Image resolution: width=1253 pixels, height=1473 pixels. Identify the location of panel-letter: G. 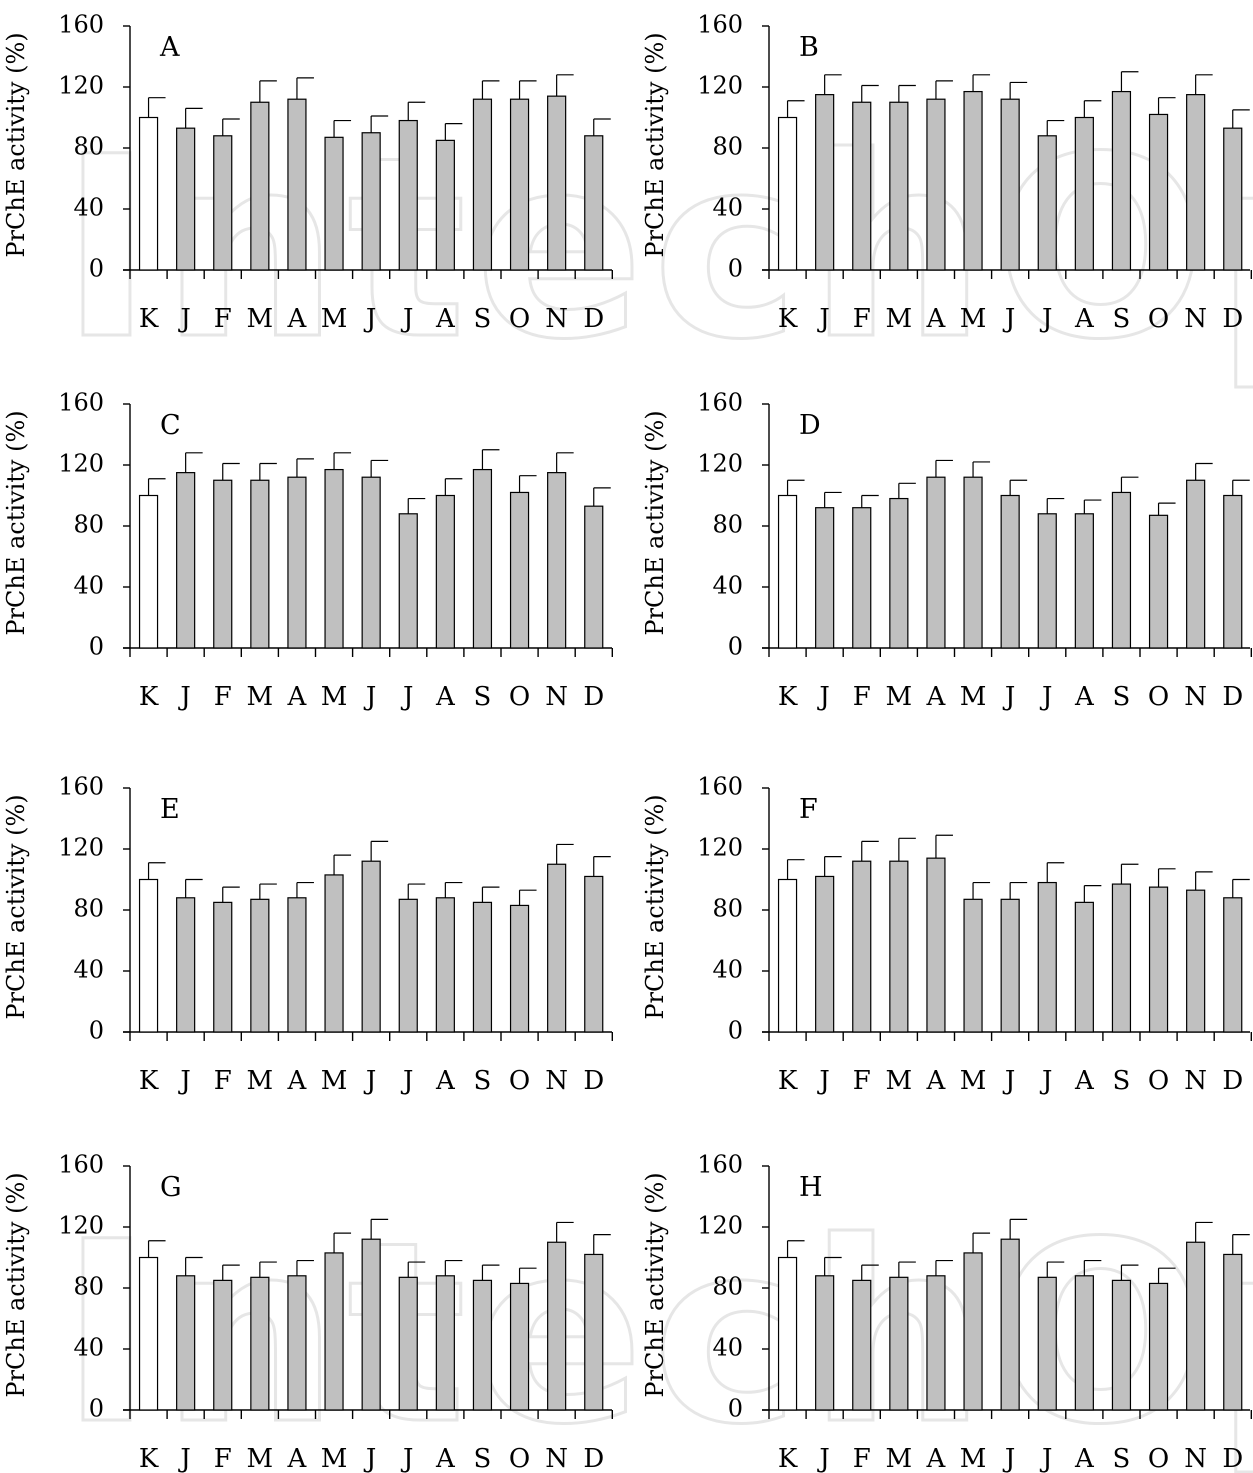
(171, 1187).